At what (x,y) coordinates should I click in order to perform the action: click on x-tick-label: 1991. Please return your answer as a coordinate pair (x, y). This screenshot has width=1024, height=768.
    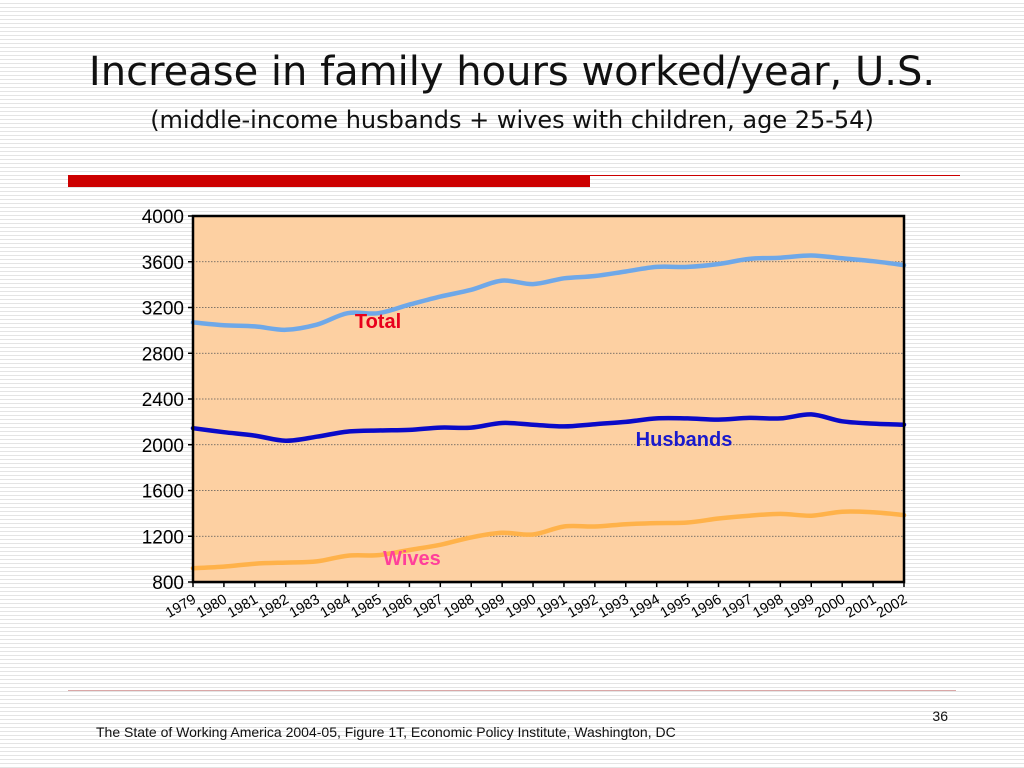
    Looking at the image, I should click on (552, 607).